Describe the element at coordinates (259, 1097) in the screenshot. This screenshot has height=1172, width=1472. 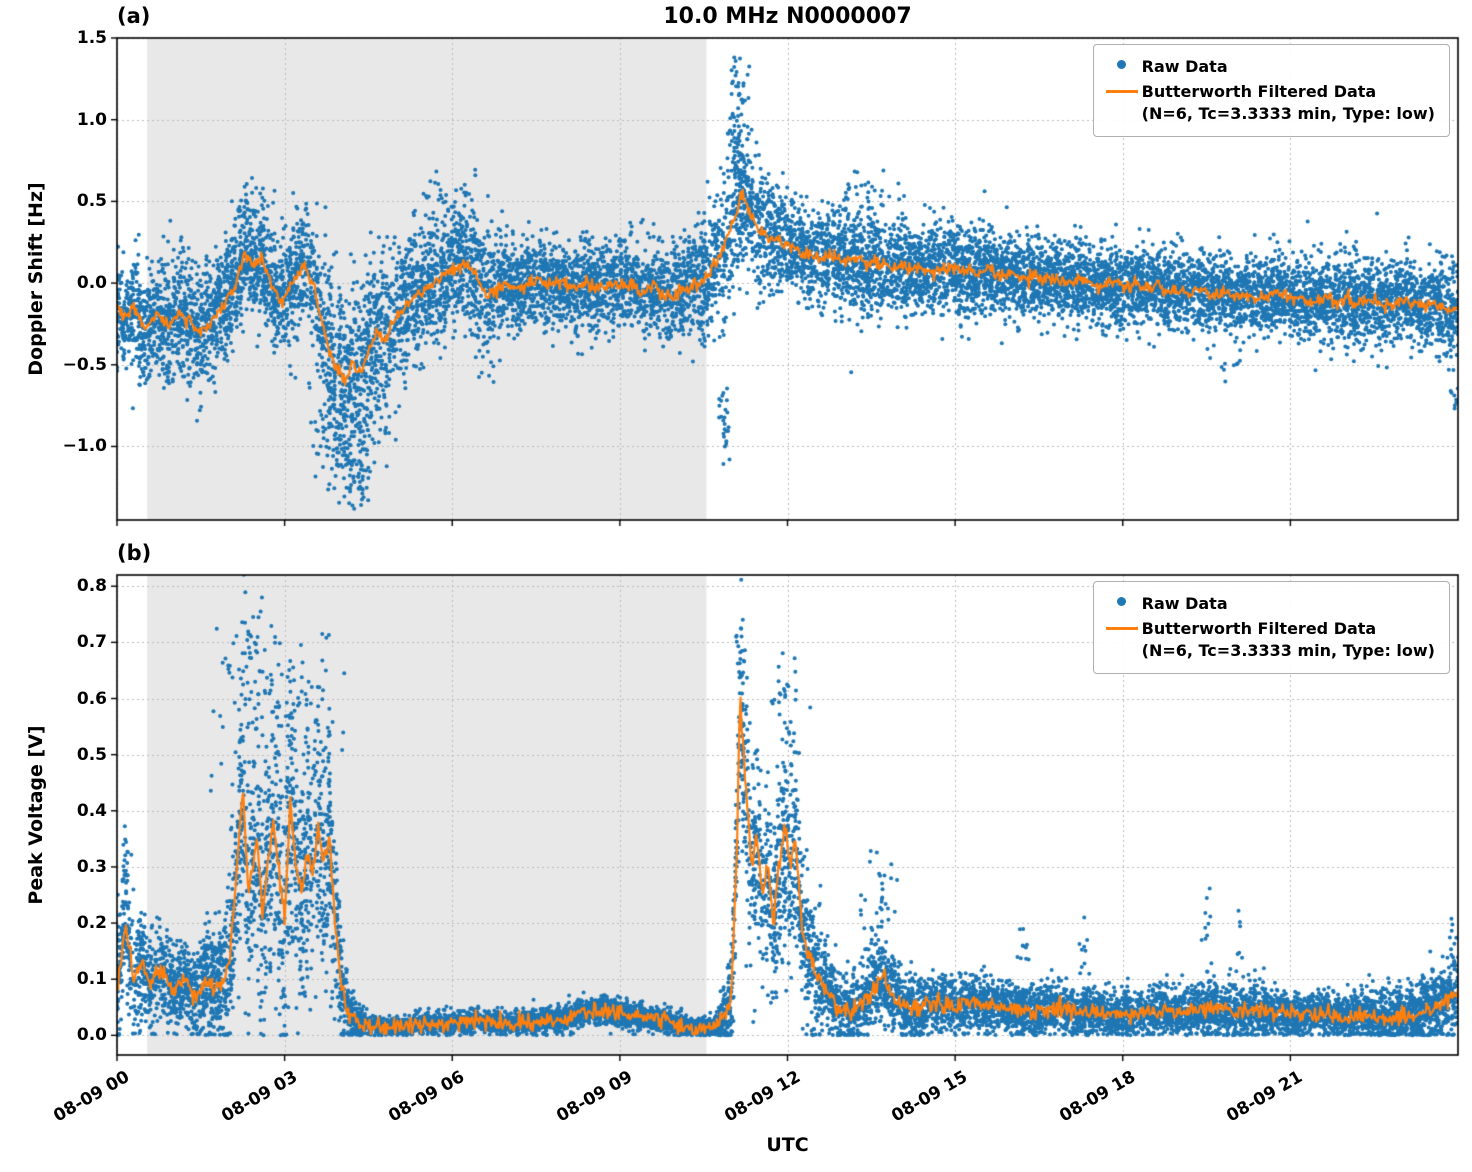
I see `x-tick-label: 08-09 03` at that location.